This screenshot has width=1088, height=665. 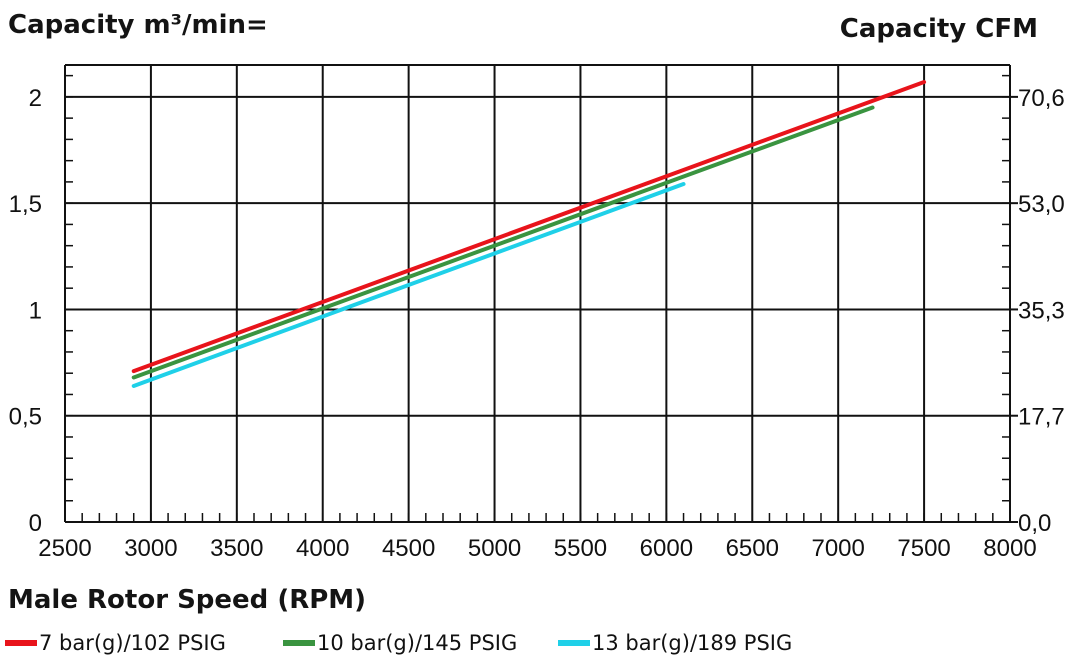 What do you see at coordinates (1041, 310) in the screenshot?
I see `y-tick-label-right: 35,3` at bounding box center [1041, 310].